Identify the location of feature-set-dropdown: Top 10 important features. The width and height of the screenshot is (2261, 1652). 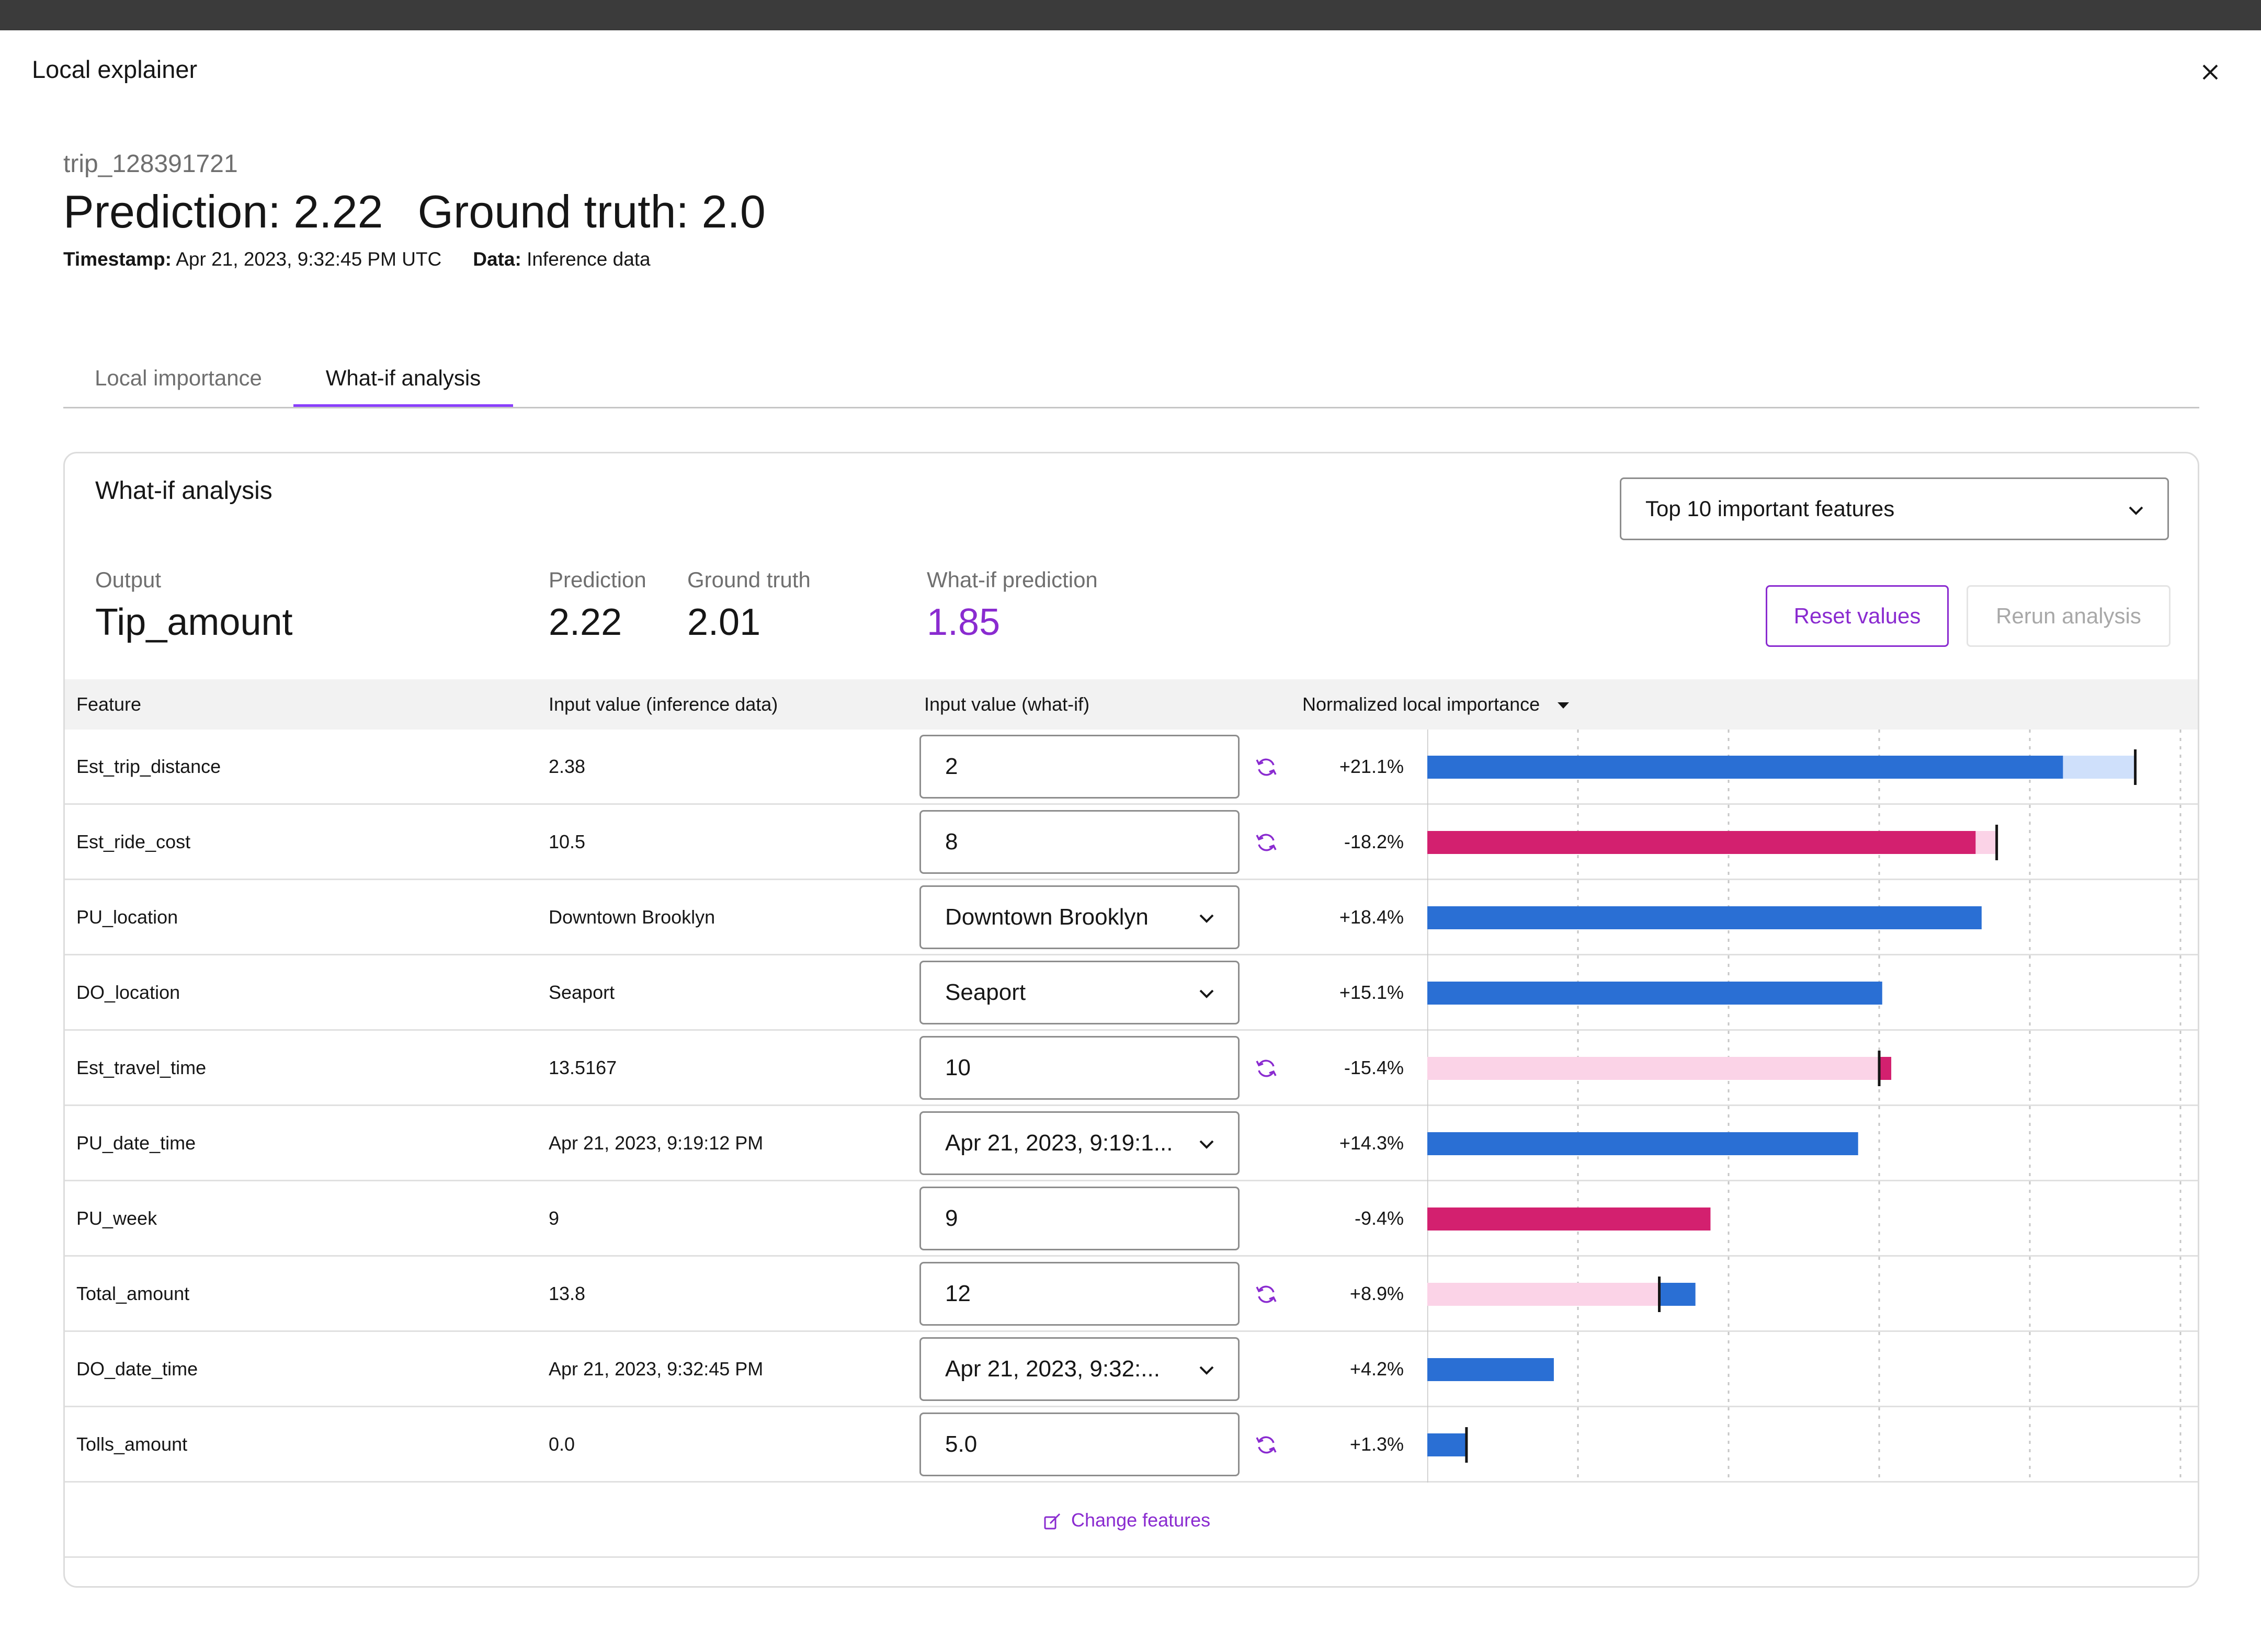
(1894, 508).